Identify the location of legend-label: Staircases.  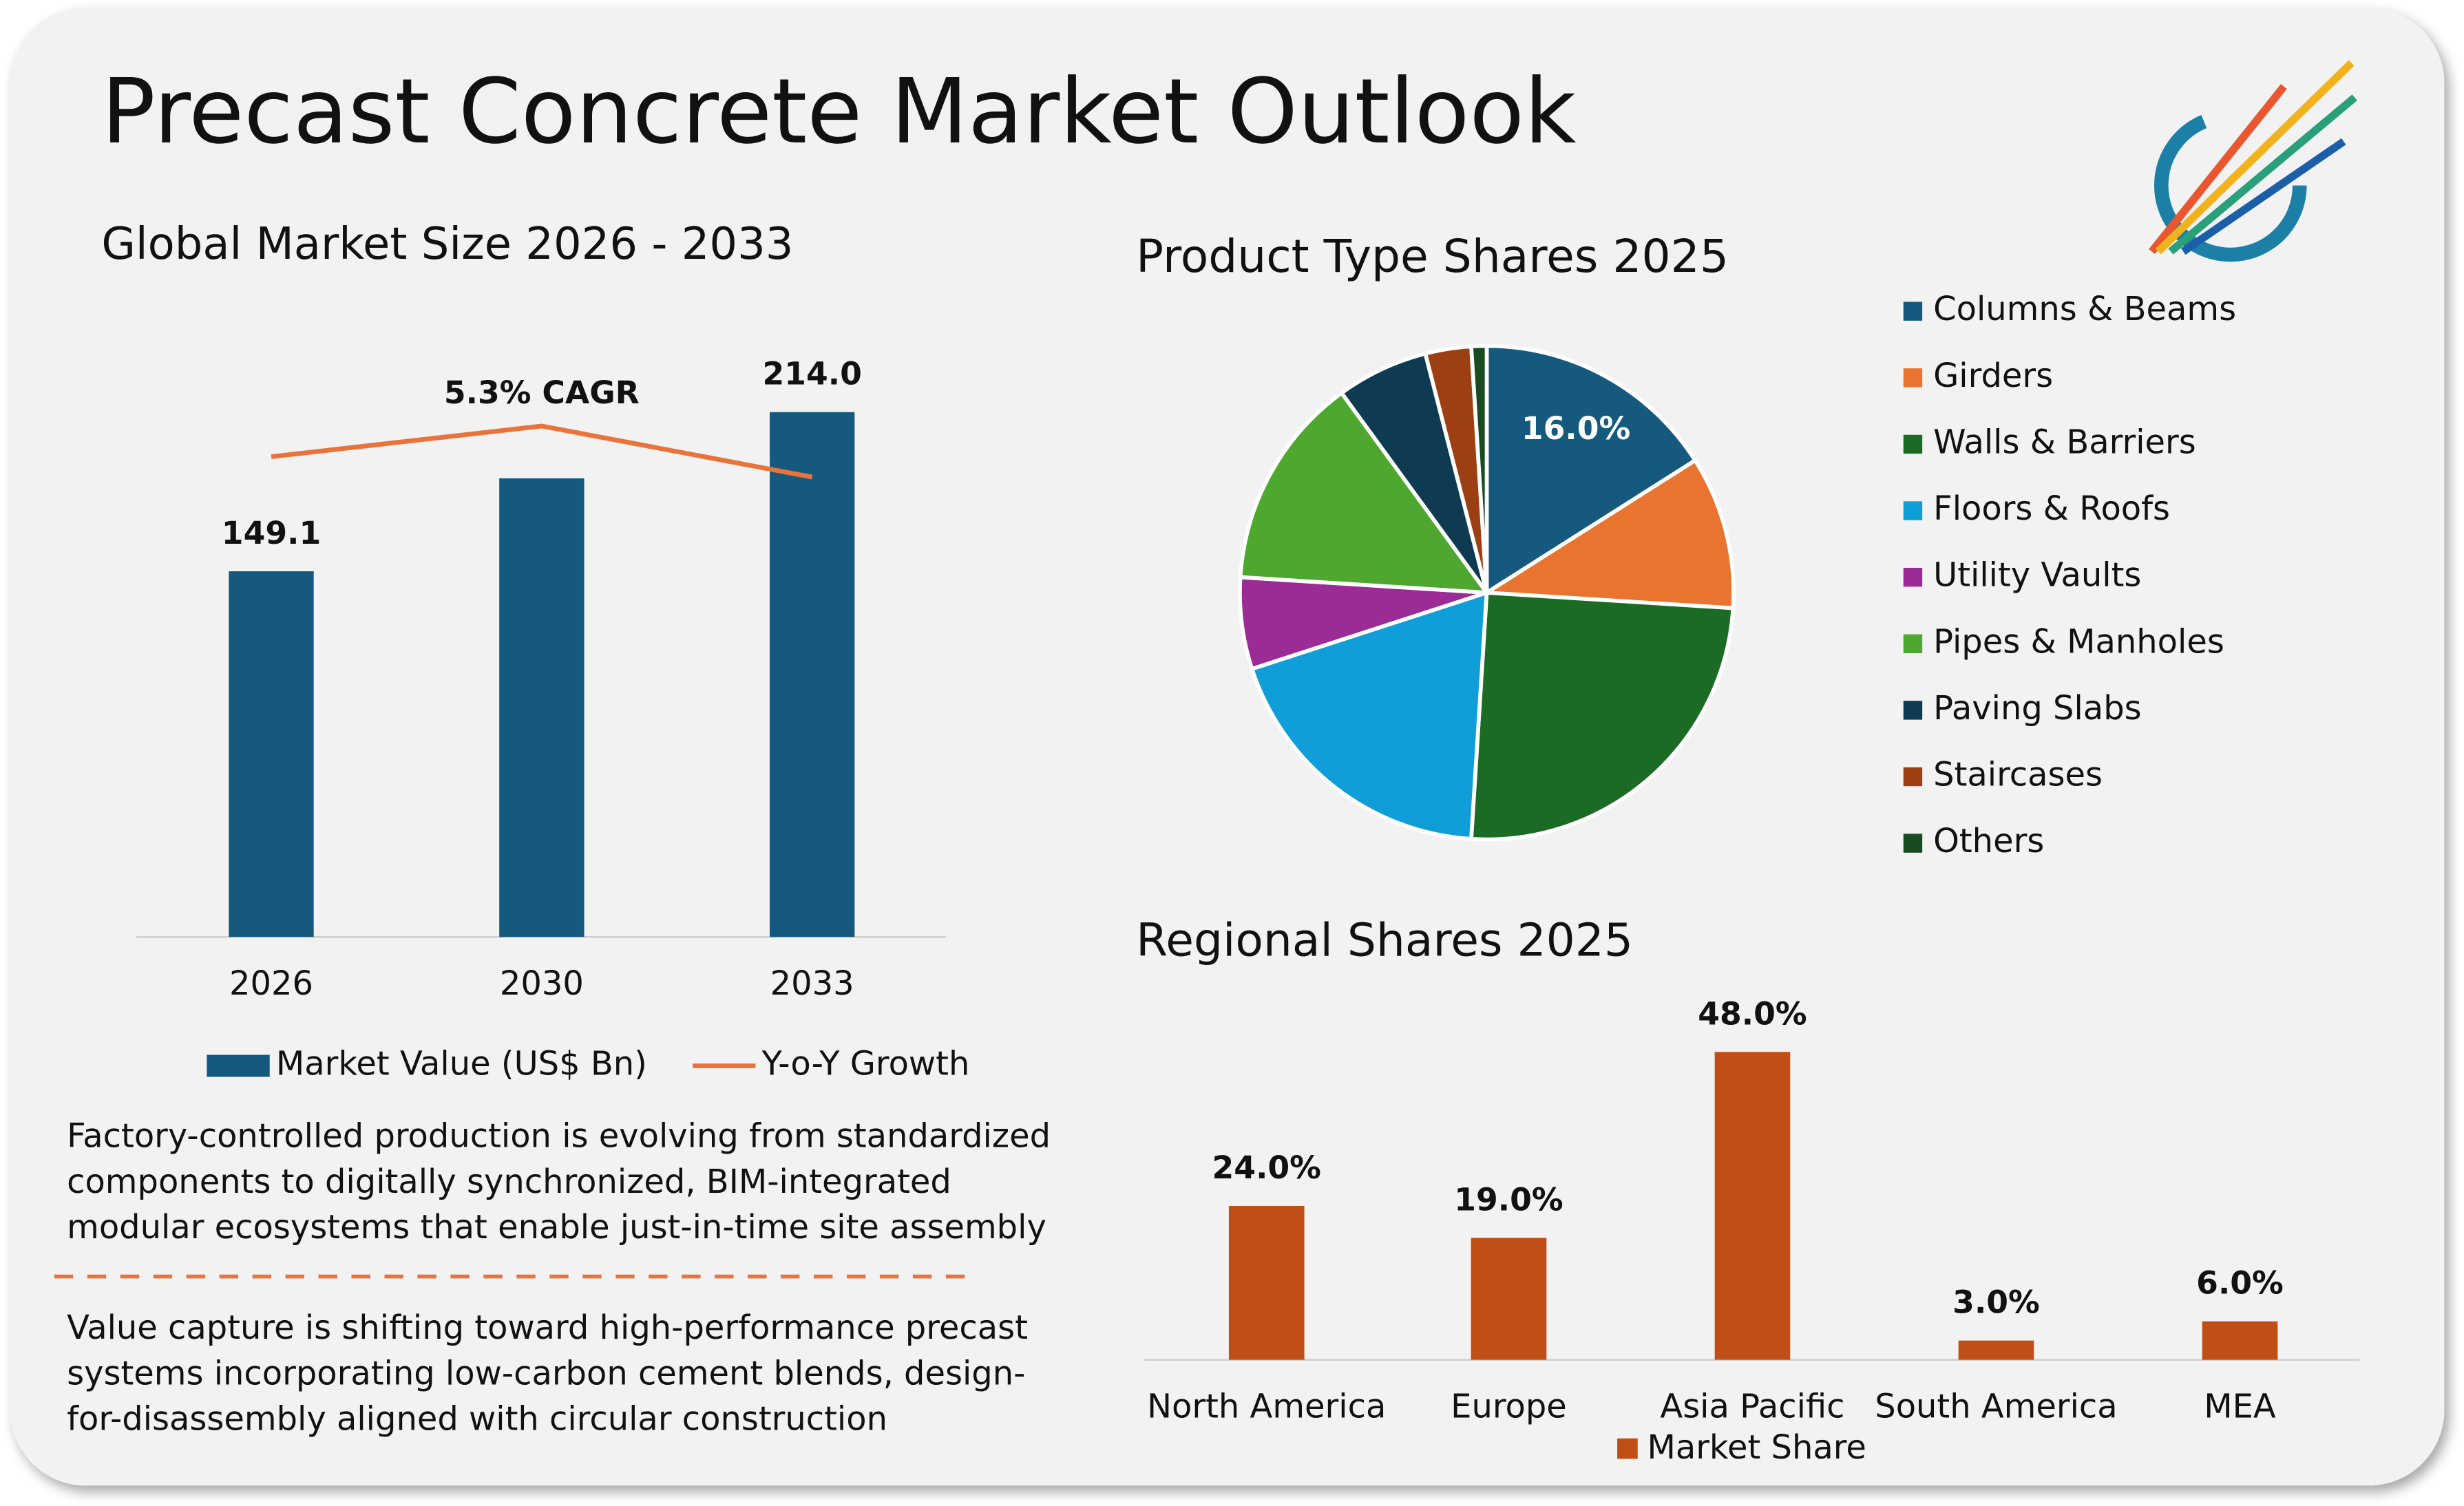
(2018, 774).